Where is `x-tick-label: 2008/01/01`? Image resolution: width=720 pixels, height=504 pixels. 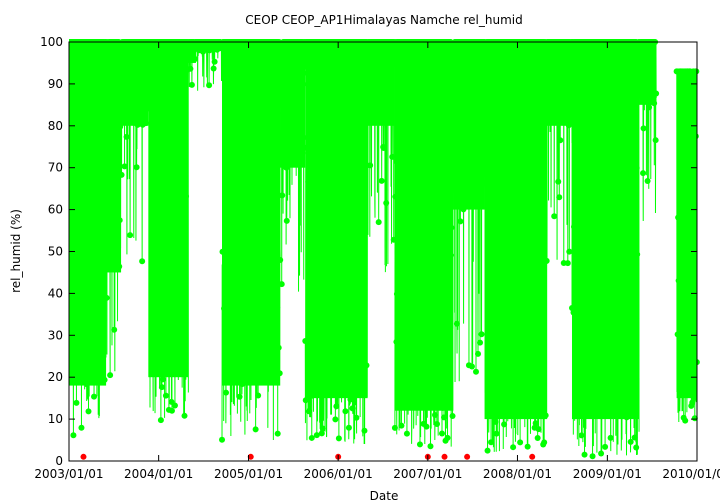 x-tick-label: 2008/01/01 is located at coordinates (517, 474).